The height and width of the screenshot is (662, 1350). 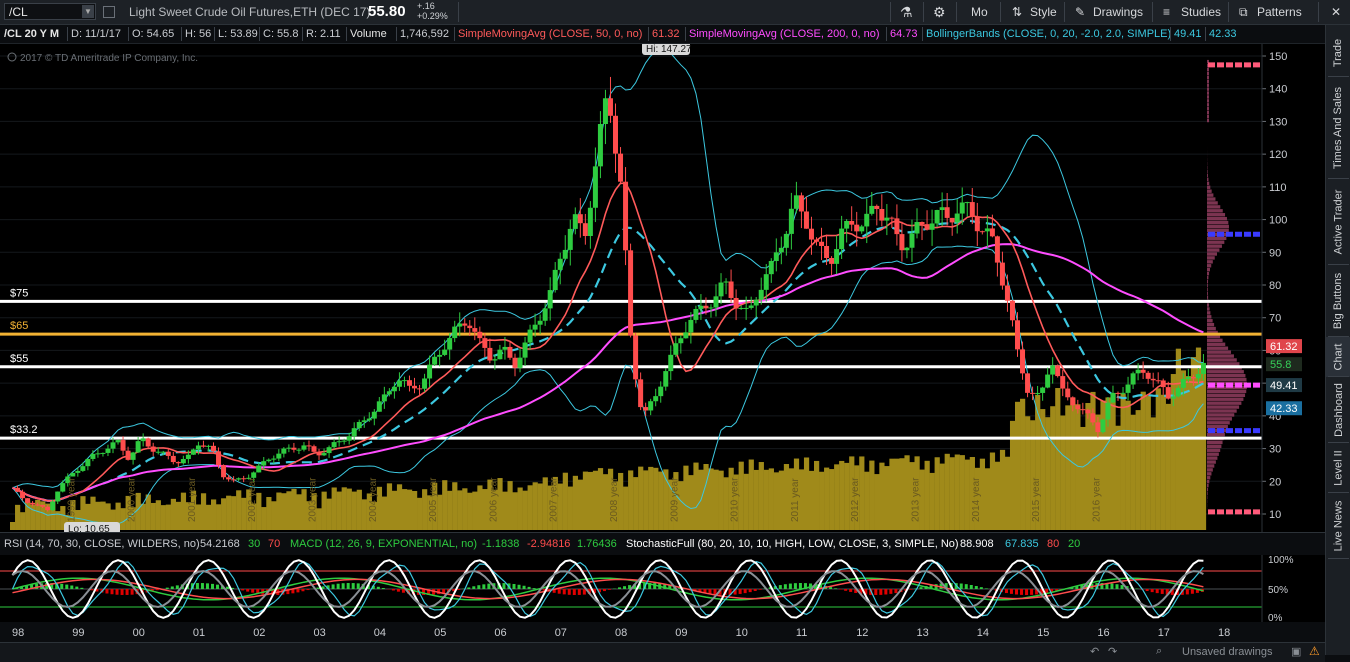 What do you see at coordinates (109, 12) in the screenshot?
I see `link-icon` at bounding box center [109, 12].